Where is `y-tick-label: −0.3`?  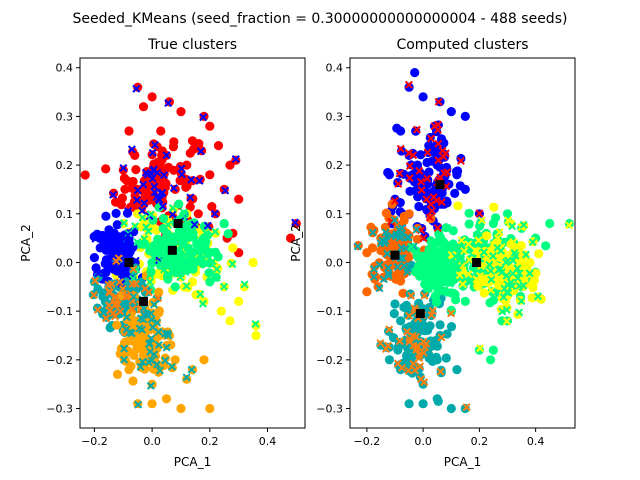
y-tick-label: −0.3 is located at coordinates (59, 409).